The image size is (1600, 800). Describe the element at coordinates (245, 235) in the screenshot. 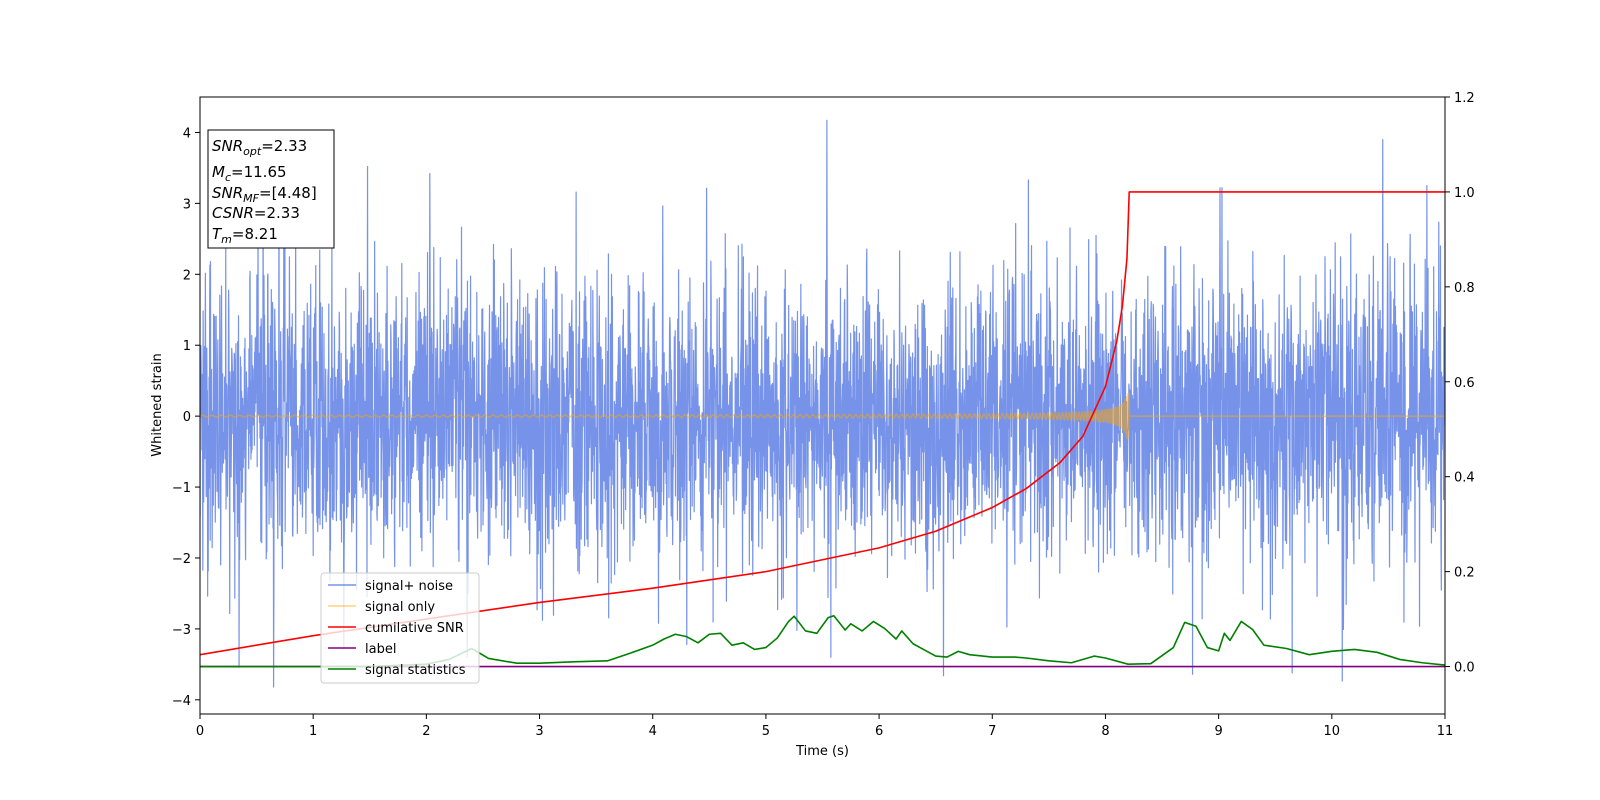

I see `info-tm: Tm=8.21` at that location.